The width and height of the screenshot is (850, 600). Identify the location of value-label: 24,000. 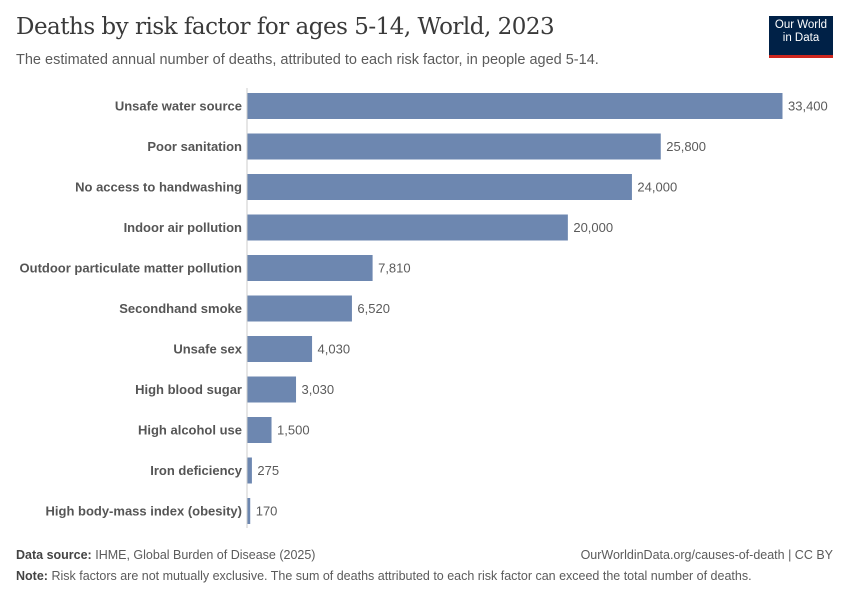
(657, 187).